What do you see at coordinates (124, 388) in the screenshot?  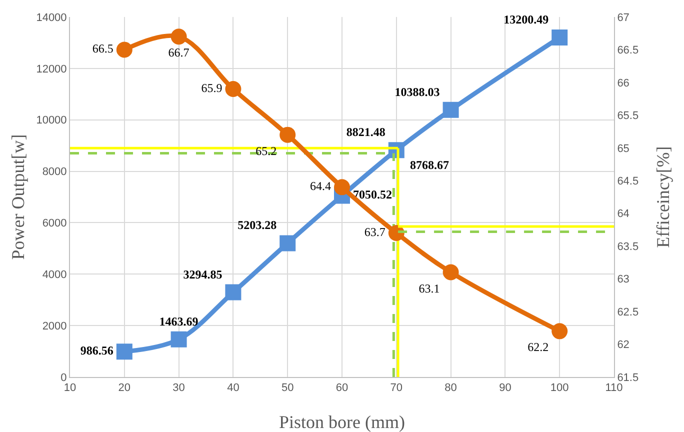 I see `x-tick-label: 20` at bounding box center [124, 388].